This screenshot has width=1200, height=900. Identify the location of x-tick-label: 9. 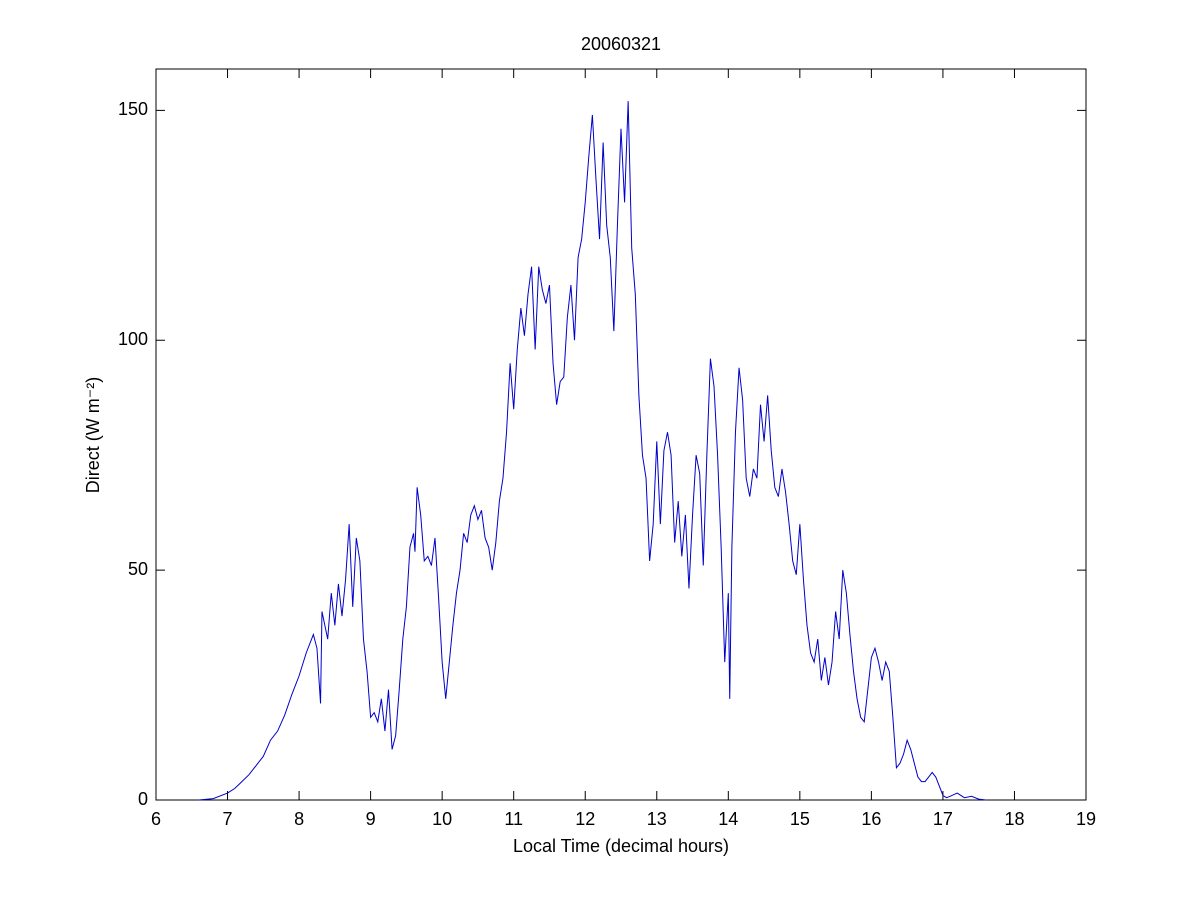
(371, 819).